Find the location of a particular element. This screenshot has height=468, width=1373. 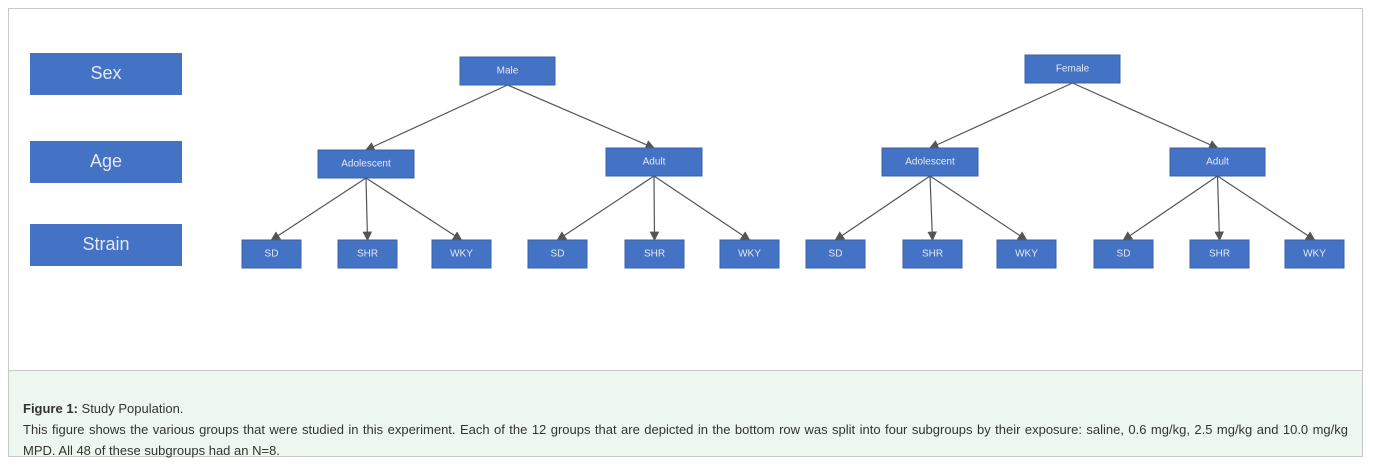

level-label: Sex is located at coordinates (105, 73).